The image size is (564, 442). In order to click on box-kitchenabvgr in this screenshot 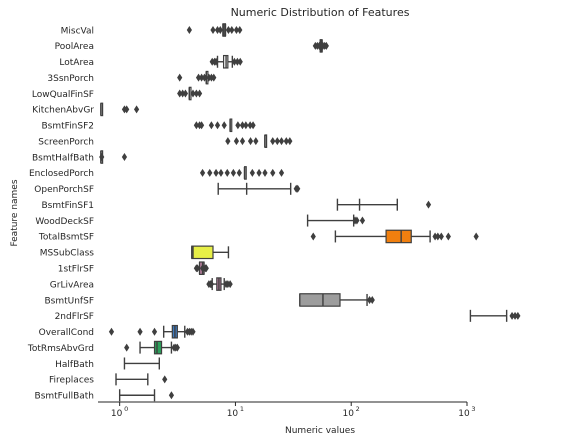, I will do `click(120, 109)`.